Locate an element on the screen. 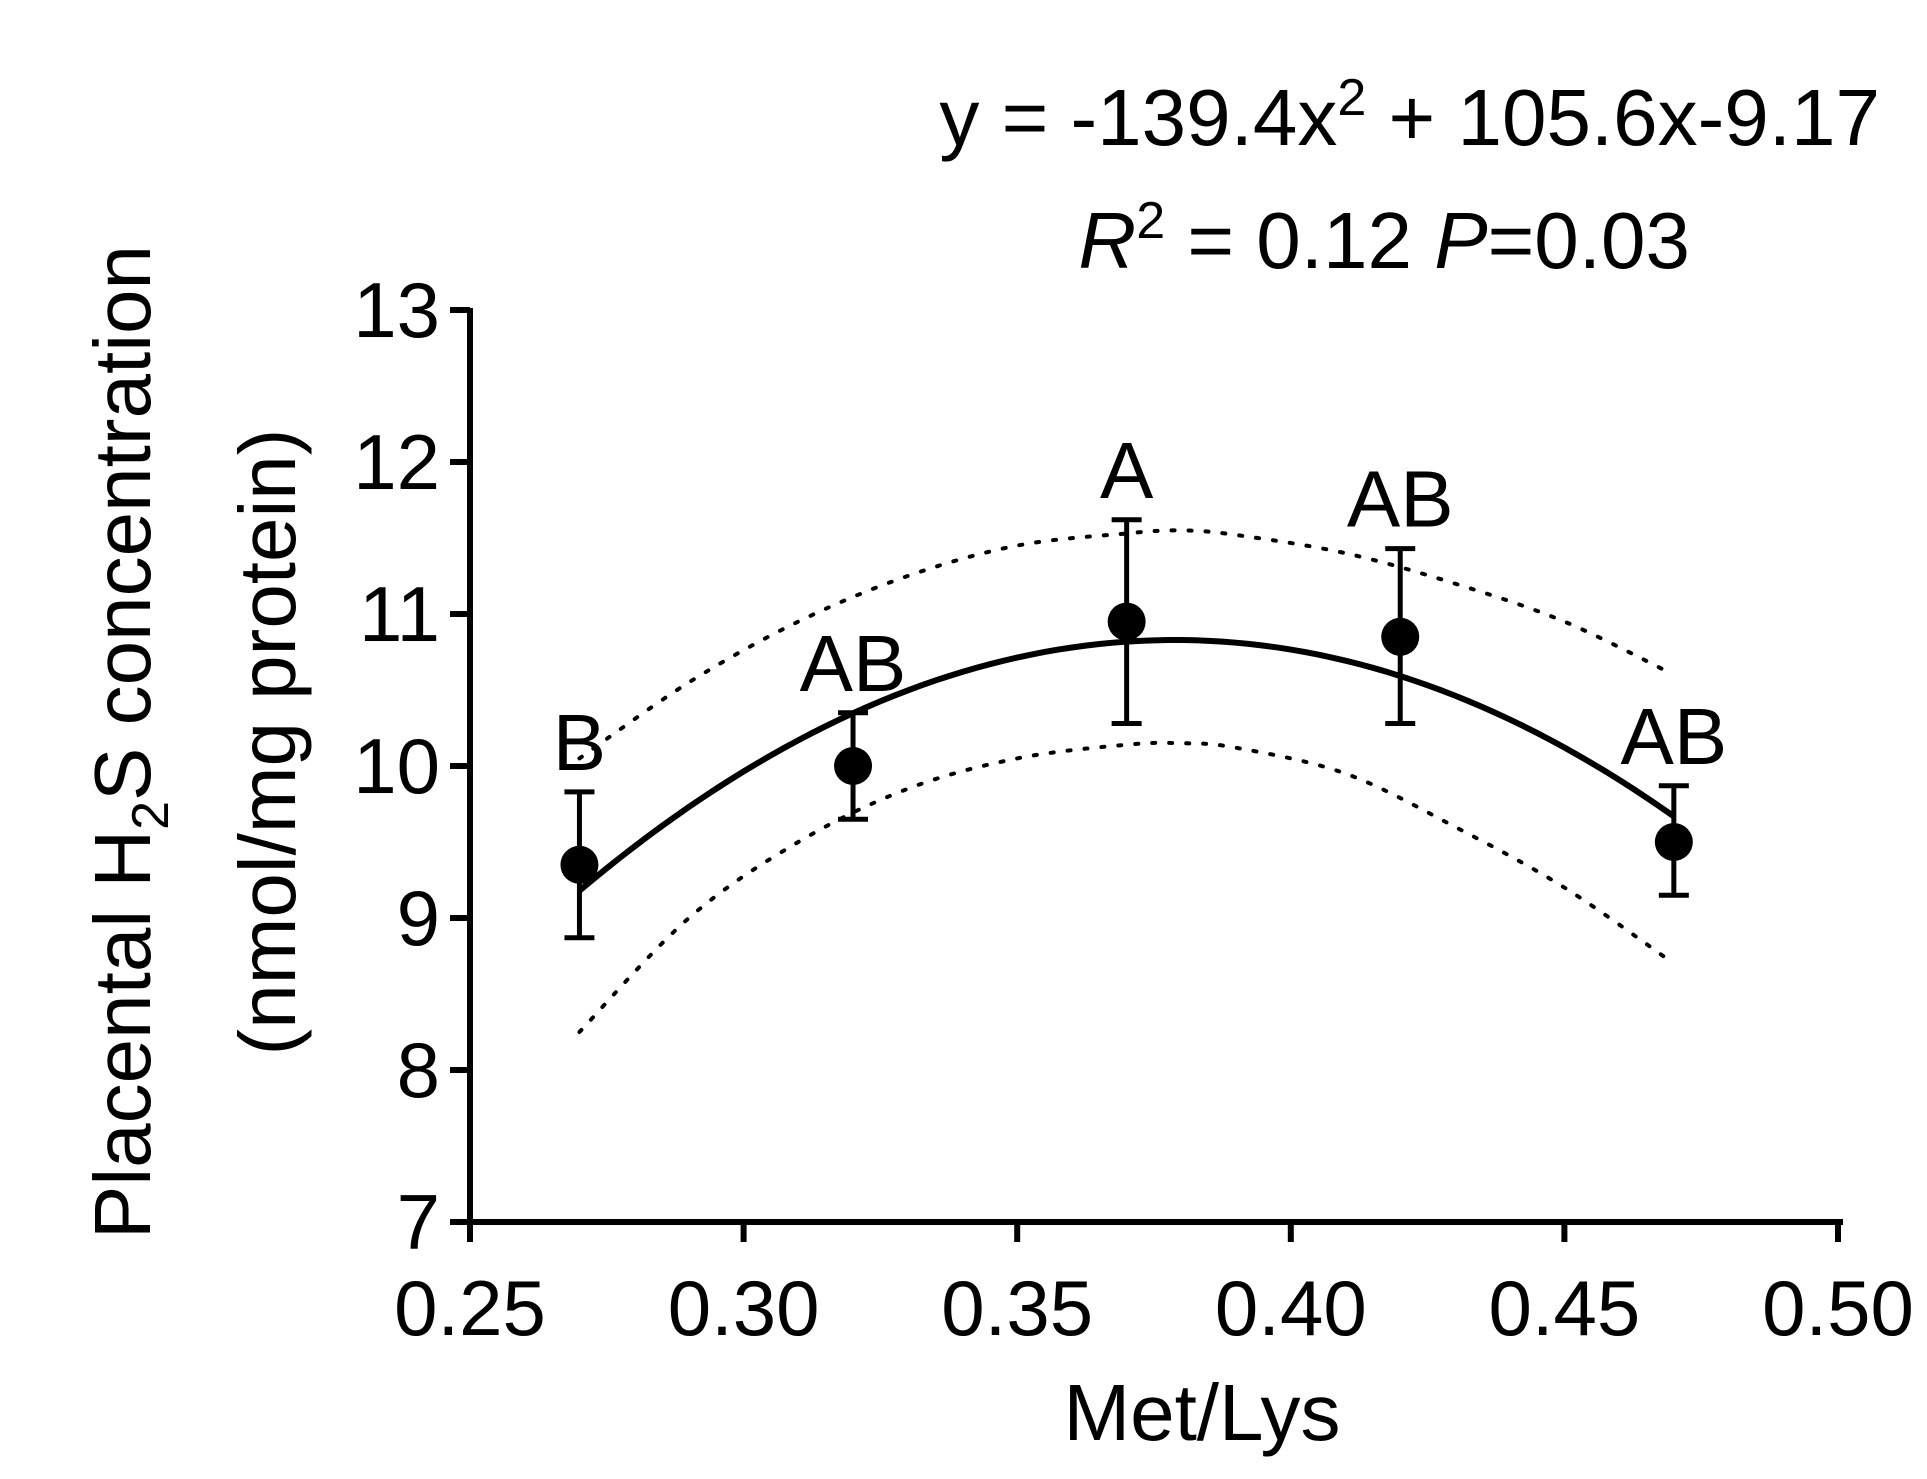 Image resolution: width=1927 pixels, height=1479 pixels. x-tick-label: 0.50 is located at coordinates (1838, 1308).